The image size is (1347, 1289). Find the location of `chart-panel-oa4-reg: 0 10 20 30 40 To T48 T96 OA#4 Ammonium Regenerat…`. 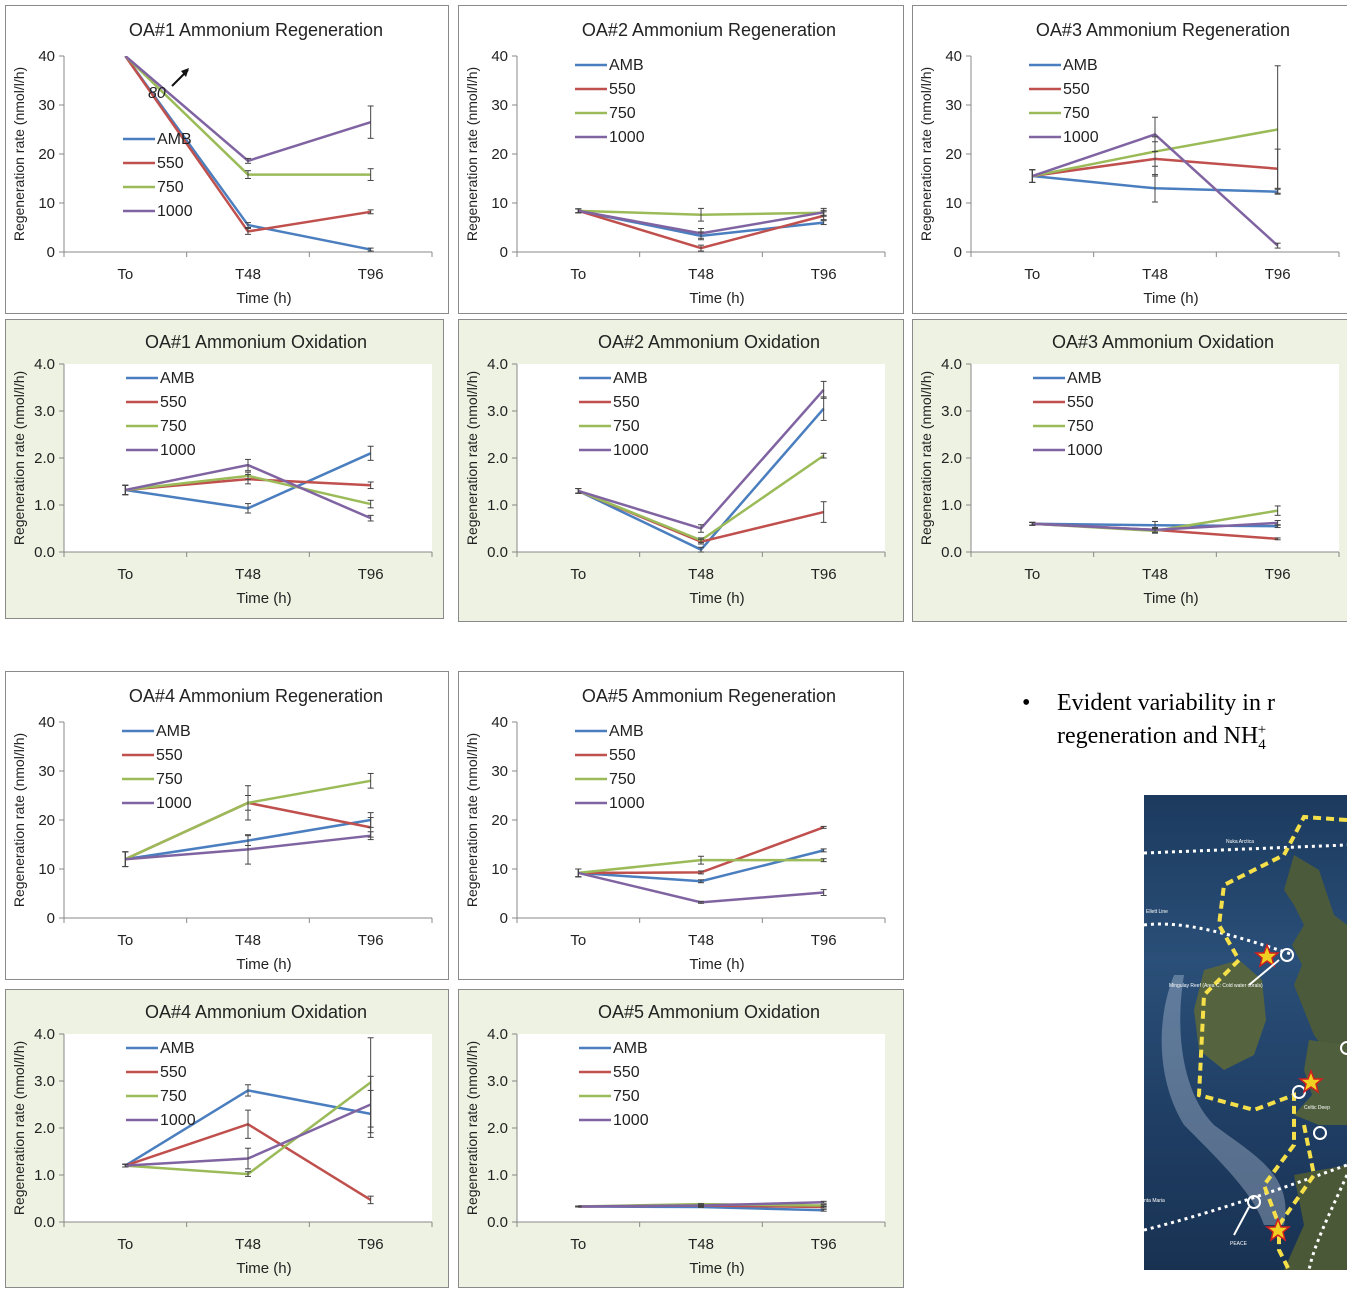

chart-panel-oa4-reg: 0 10 20 30 40 To T48 T96 OA#4 Ammonium Regenerat… is located at coordinates (227, 825).